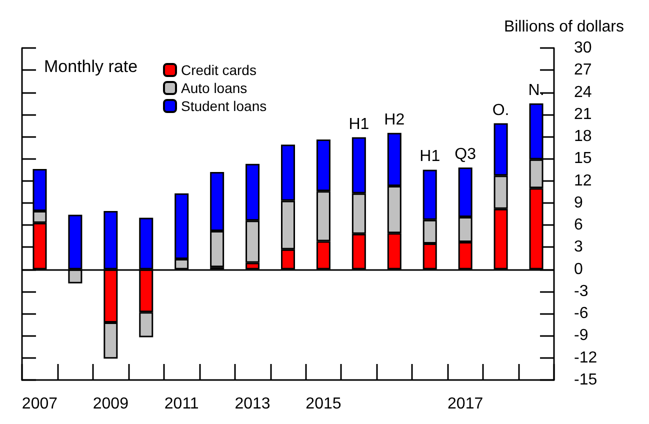  I want to click on data-label: O., so click(501, 110).